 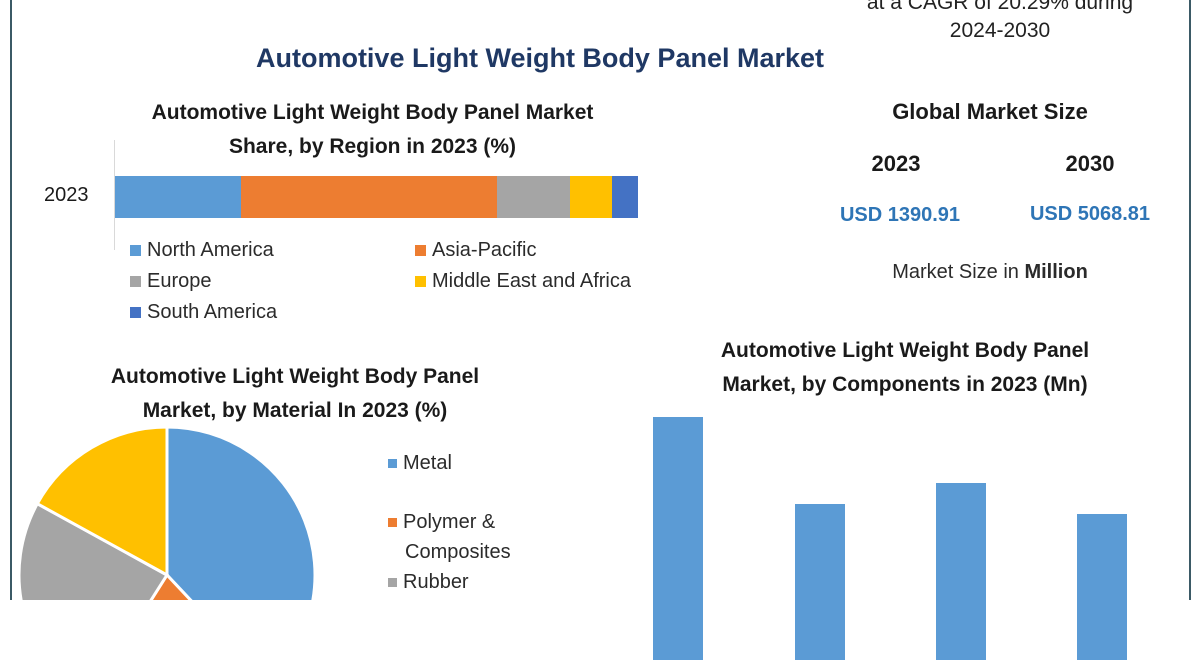 I want to click on legend-rubber: Rubber, so click(x=428, y=582).